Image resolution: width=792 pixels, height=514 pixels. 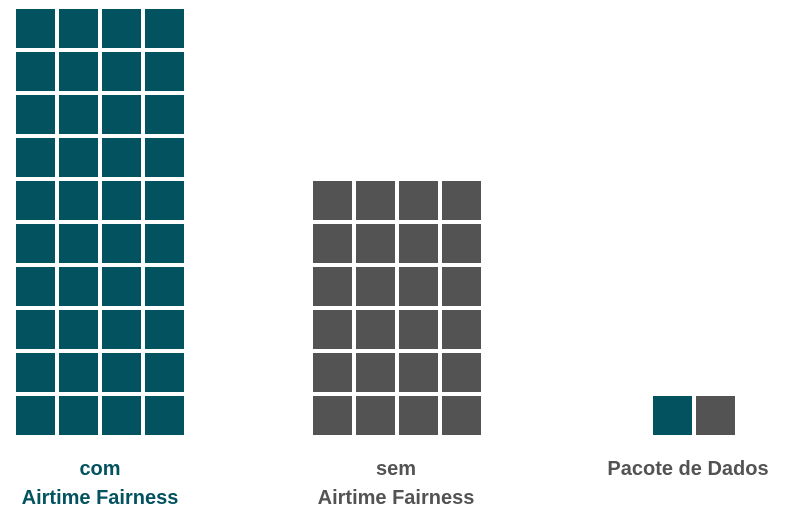 What do you see at coordinates (672, 415) in the screenshot?
I see `legend-swatch-with` at bounding box center [672, 415].